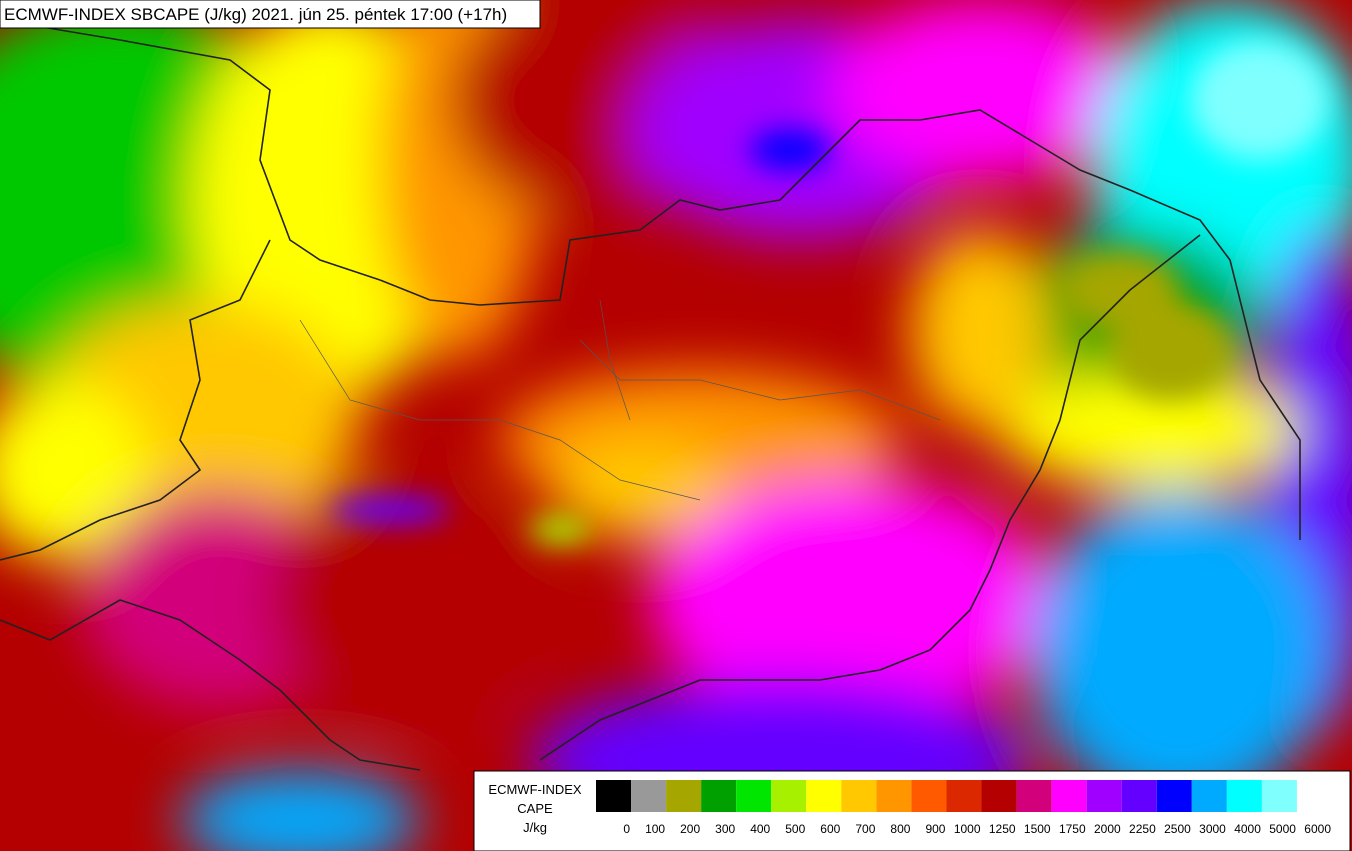  I want to click on legend-tick-label: 1500, so click(1037, 829).